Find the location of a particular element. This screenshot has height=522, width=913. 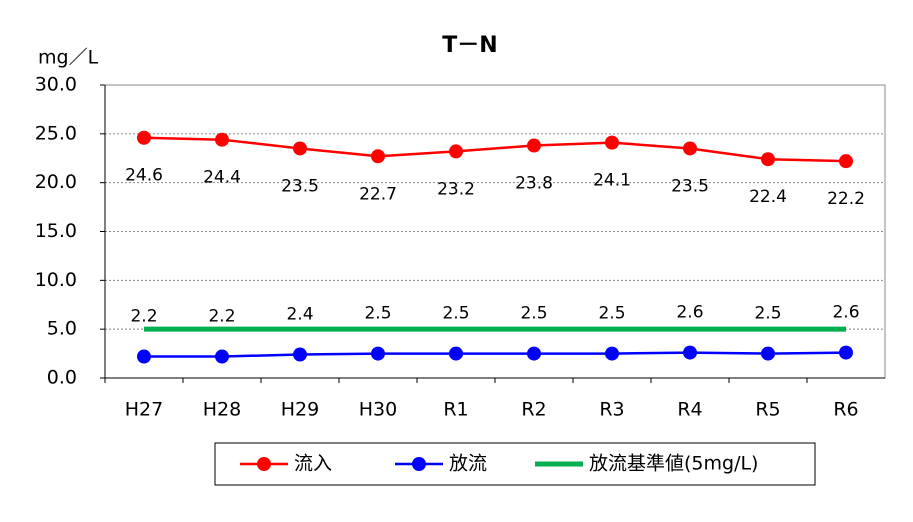

x-tick-label: H29 is located at coordinates (300, 410).